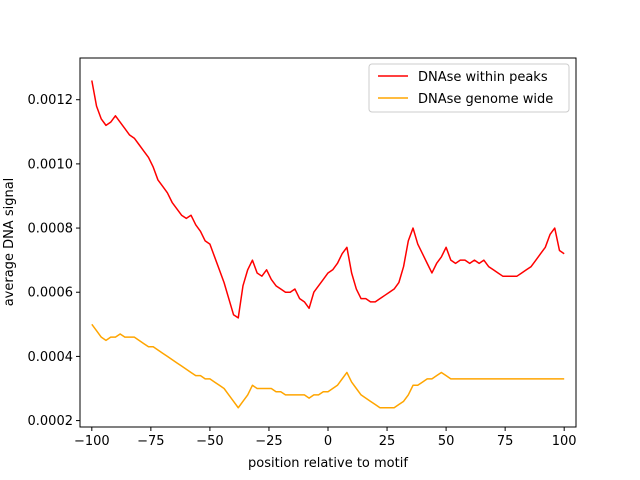 This screenshot has height=480, width=640. I want to click on y-tick-label: 0.0008, so click(51, 229).